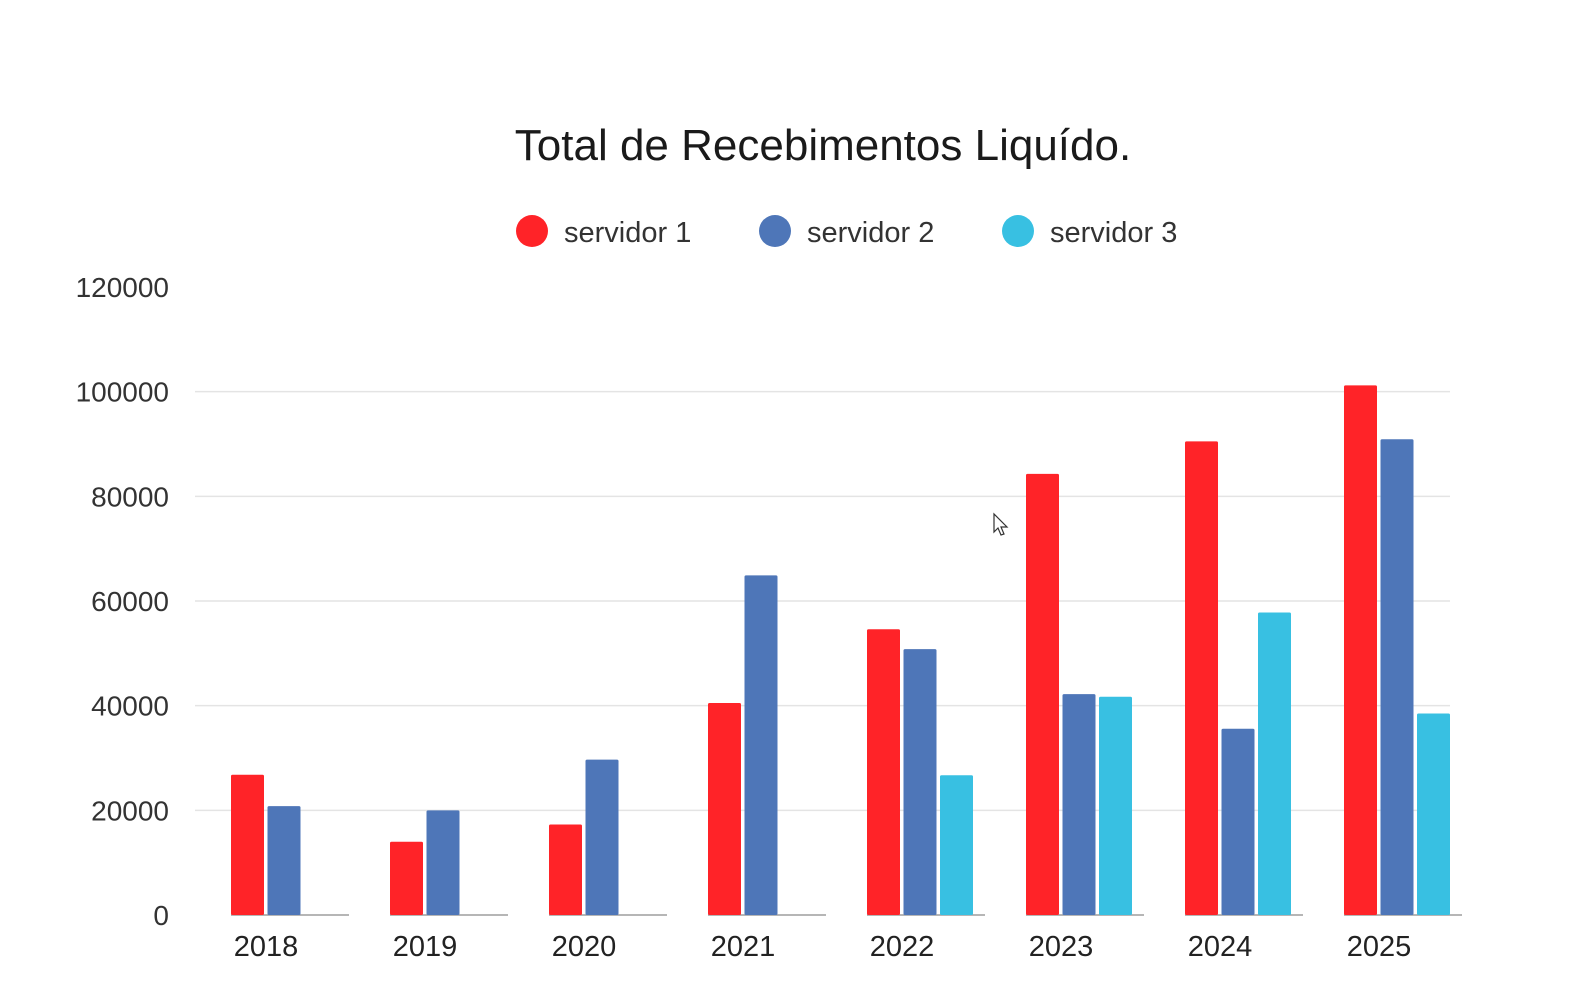 This screenshot has height=994, width=1576. I want to click on legend-item: servidor 1, so click(603, 232).